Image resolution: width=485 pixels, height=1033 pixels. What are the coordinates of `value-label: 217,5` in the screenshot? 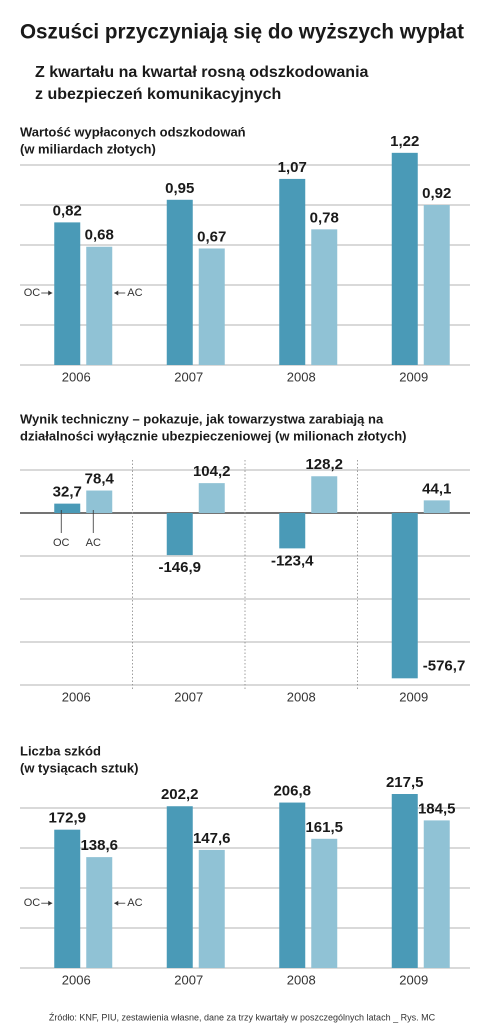 It's located at (405, 782).